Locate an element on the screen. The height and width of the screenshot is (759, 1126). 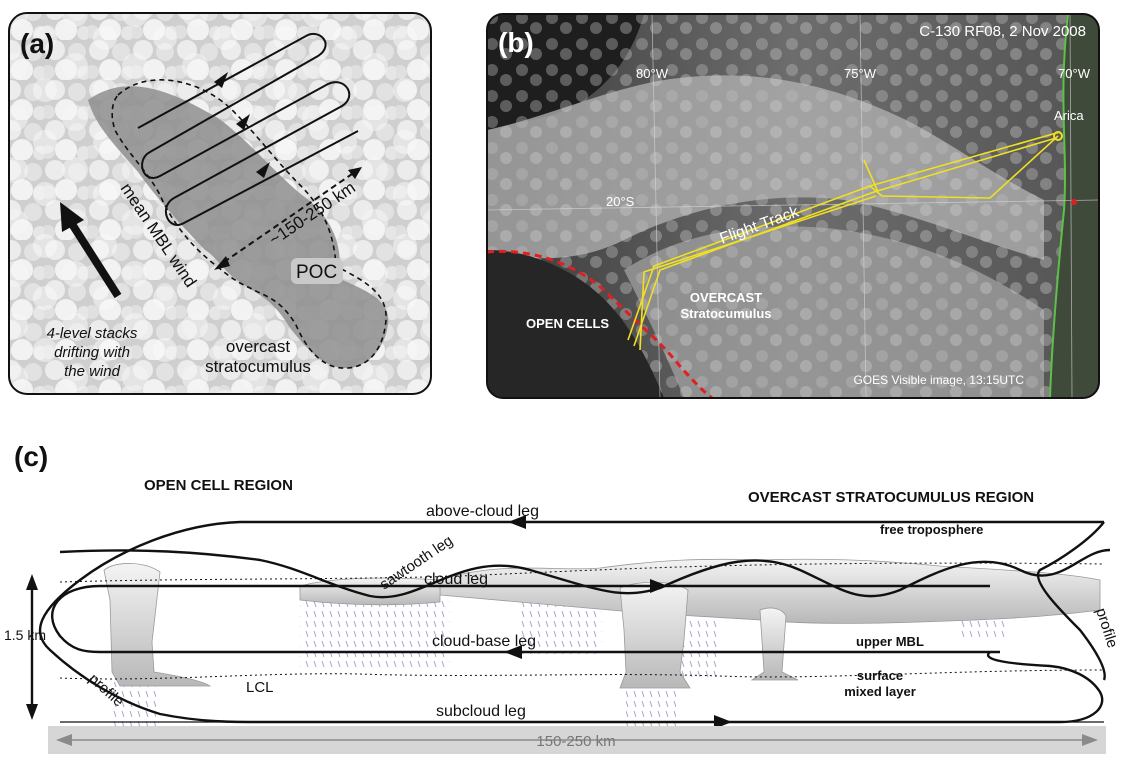
flight-track-lines is located at coordinates (844, 241).